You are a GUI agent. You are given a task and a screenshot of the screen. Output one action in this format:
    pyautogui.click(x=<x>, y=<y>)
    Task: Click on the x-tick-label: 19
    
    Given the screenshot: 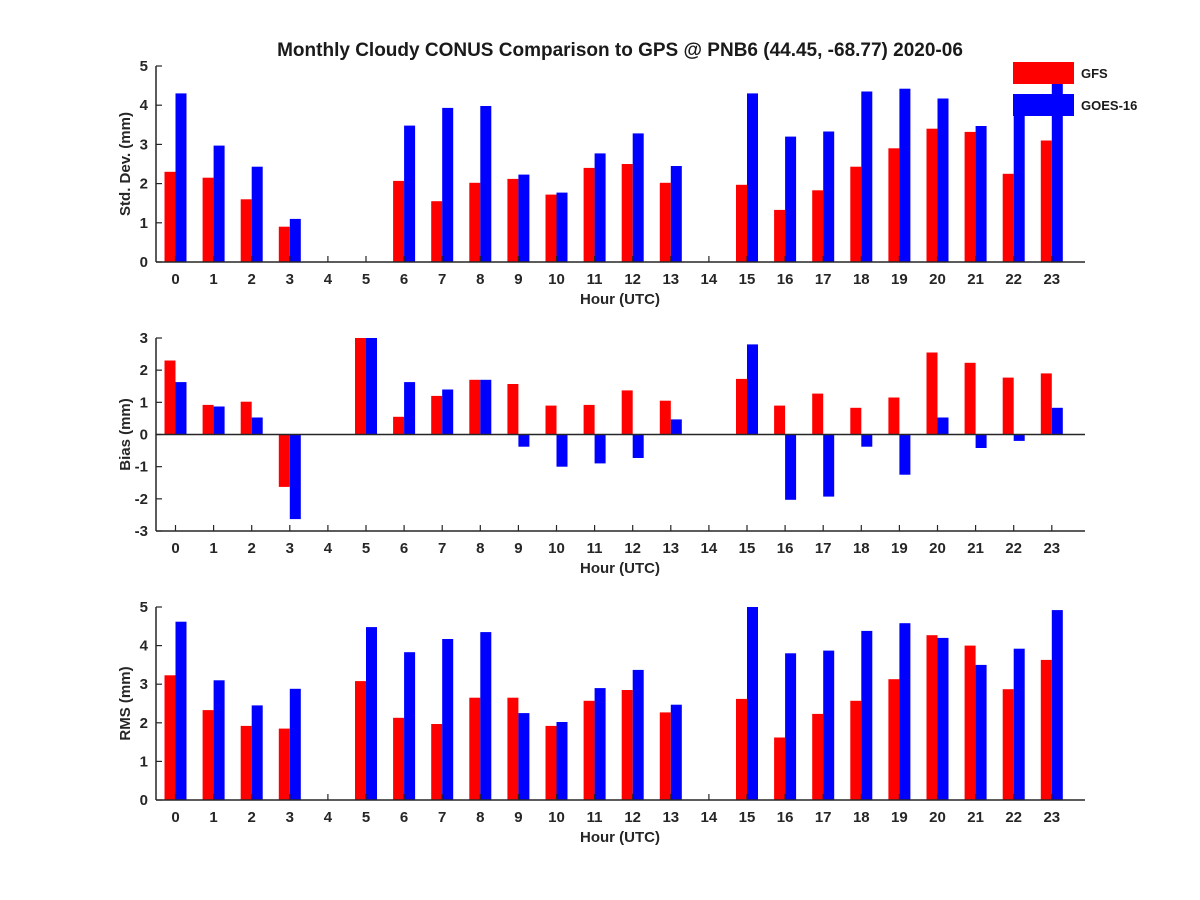 What is the action you would take?
    pyautogui.click(x=899, y=817)
    